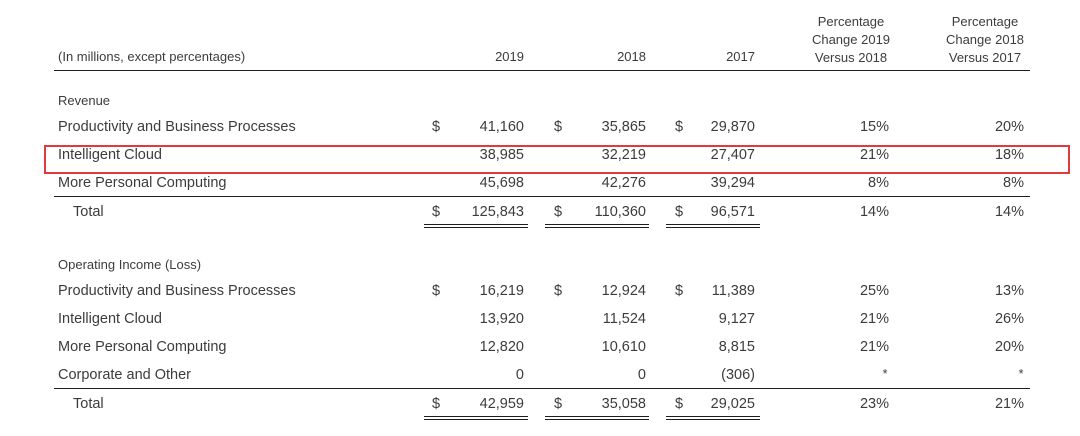 The image size is (1080, 436). Describe the element at coordinates (738, 375) in the screenshot. I see `cell-2017: (306)` at that location.